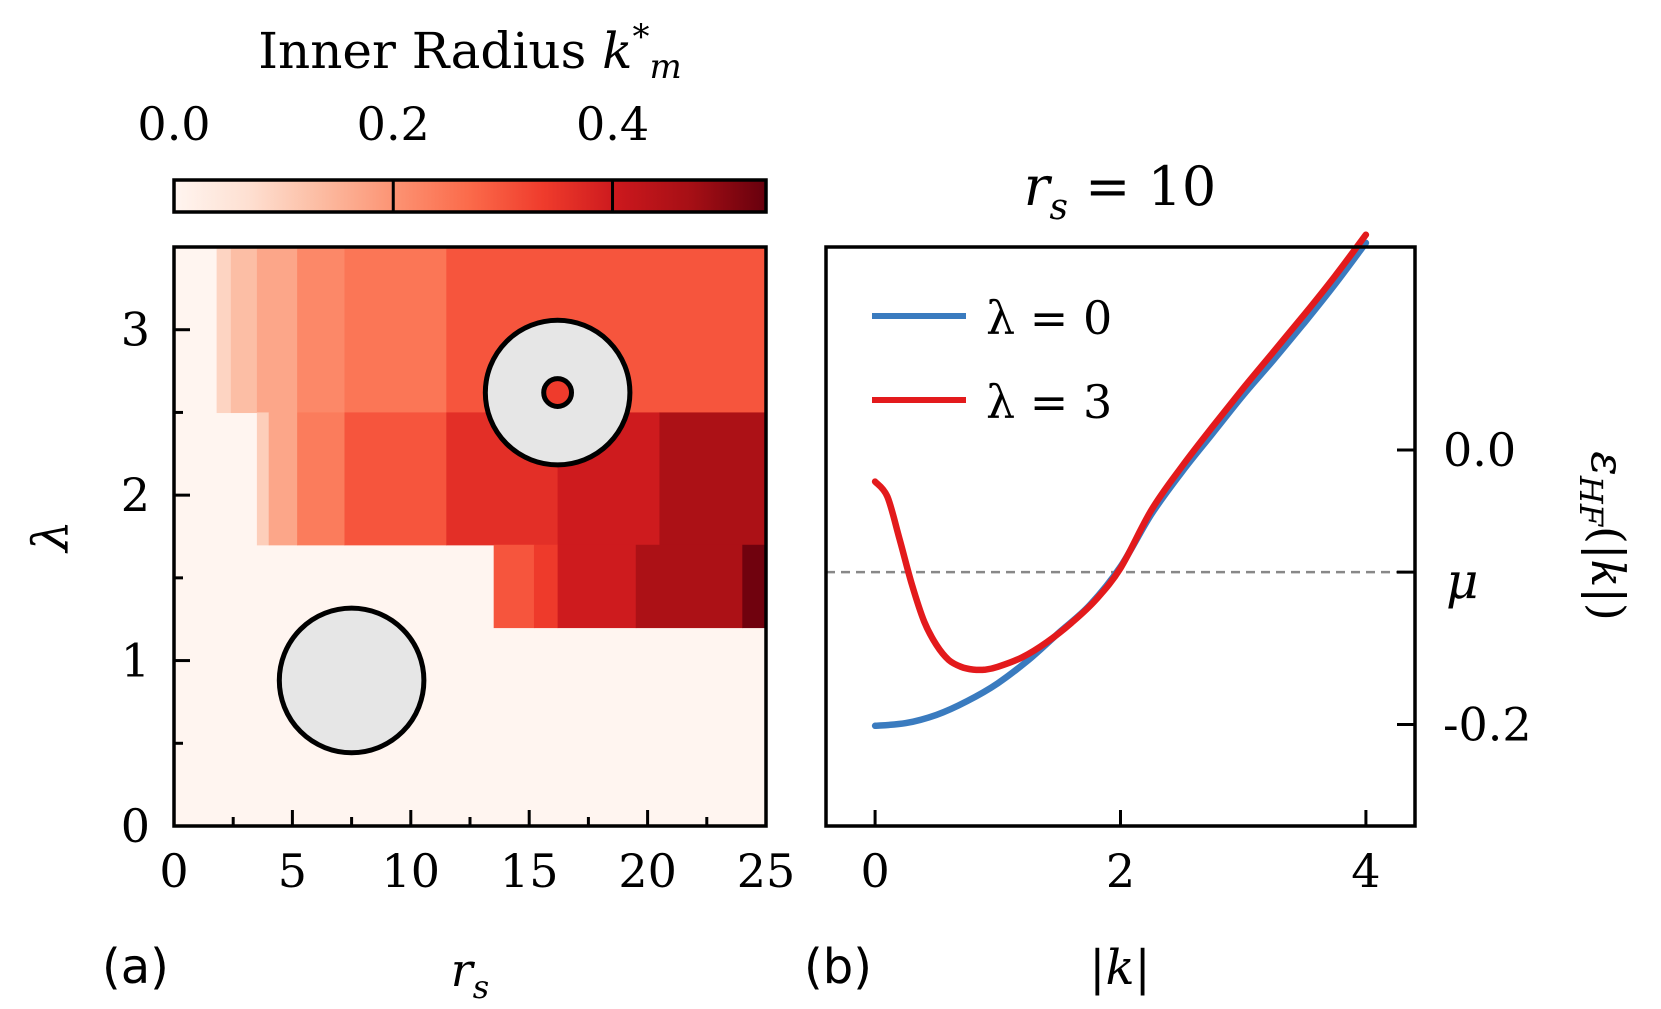  I want to click on x-tick-label: 20, so click(647, 871).